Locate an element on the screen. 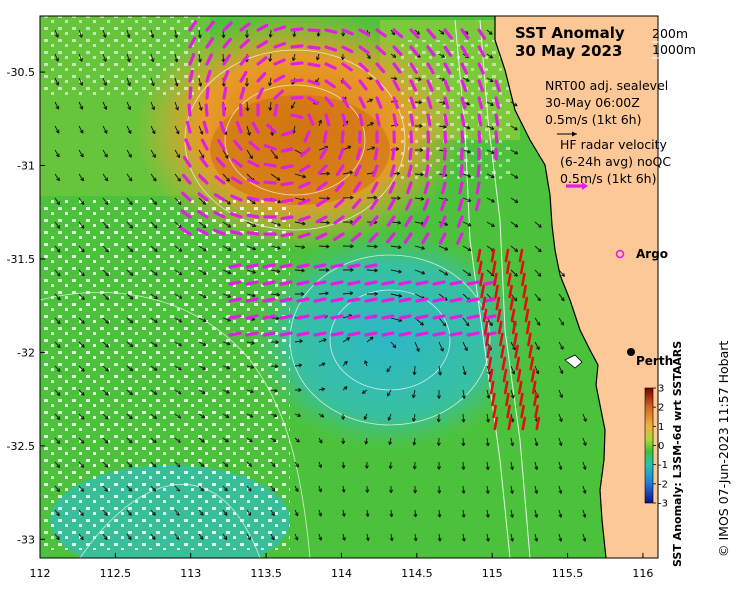 The width and height of the screenshot is (740, 592). bathymetry-contours is located at coordinates (492, 288).